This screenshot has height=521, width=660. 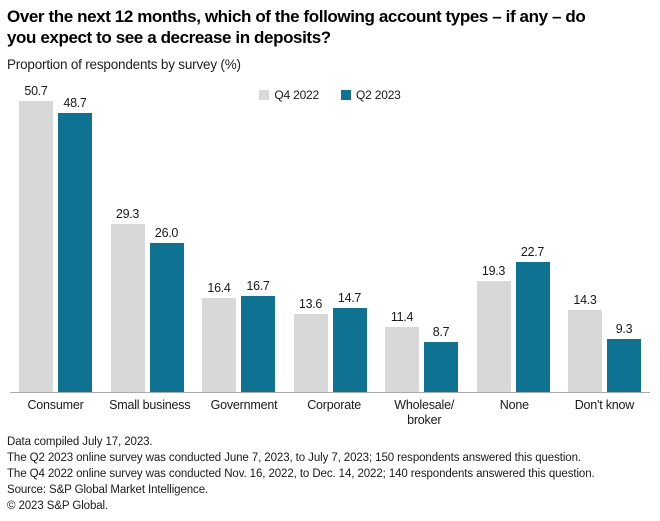 What do you see at coordinates (238, 335) in the screenshot?
I see `bar-group: 16.4 16.7` at bounding box center [238, 335].